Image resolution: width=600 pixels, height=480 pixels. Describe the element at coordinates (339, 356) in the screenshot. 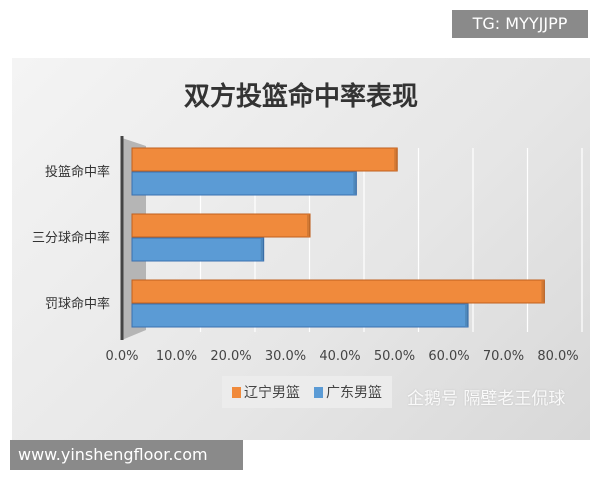

I see `x-tick-label: 40.0%` at that location.